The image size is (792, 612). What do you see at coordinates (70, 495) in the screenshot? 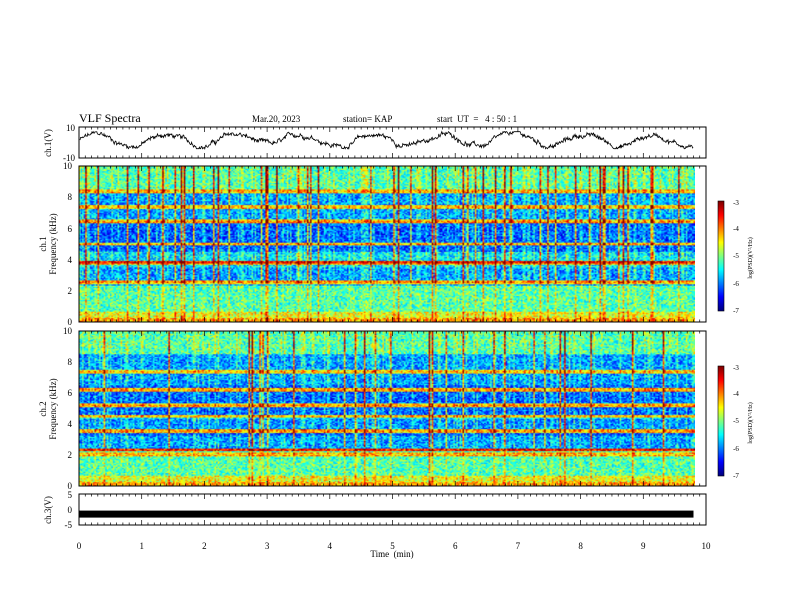
I see `ch3-ytick-5: 5` at bounding box center [70, 495].